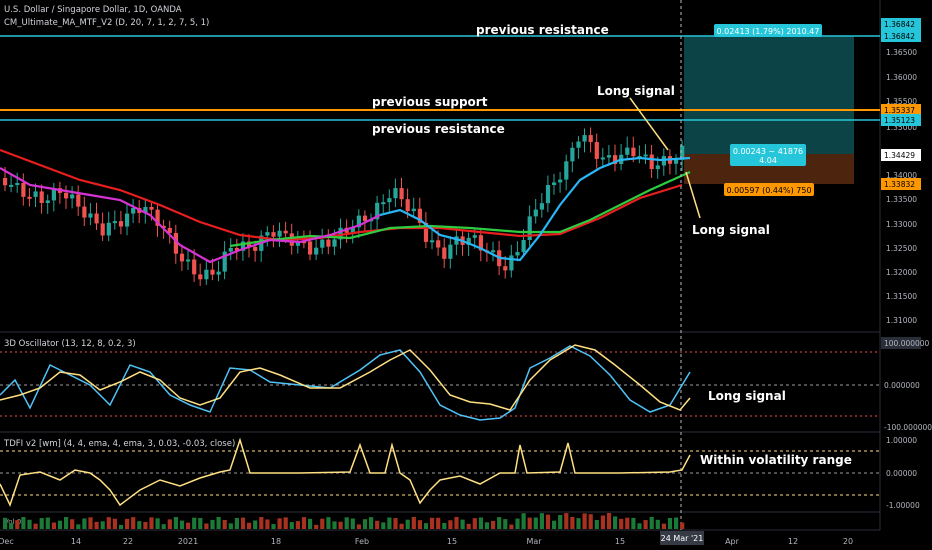  I want to click on arrow-long-signal-top, so click(649, 124).